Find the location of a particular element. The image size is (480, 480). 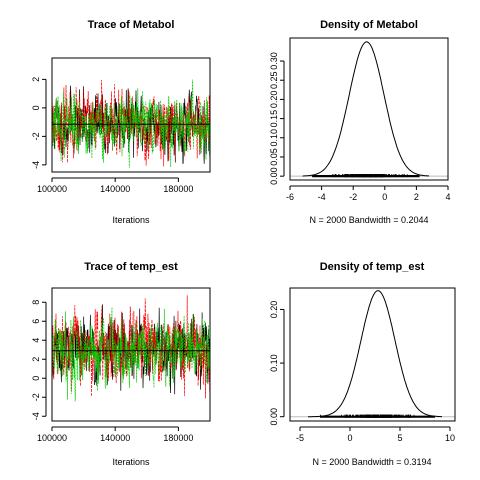

panel-title: Density of temp_est is located at coordinates (372, 267).